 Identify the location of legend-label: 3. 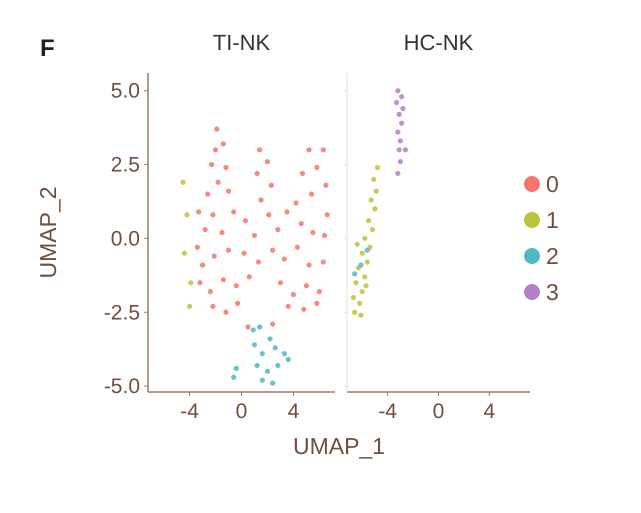
(552, 292).